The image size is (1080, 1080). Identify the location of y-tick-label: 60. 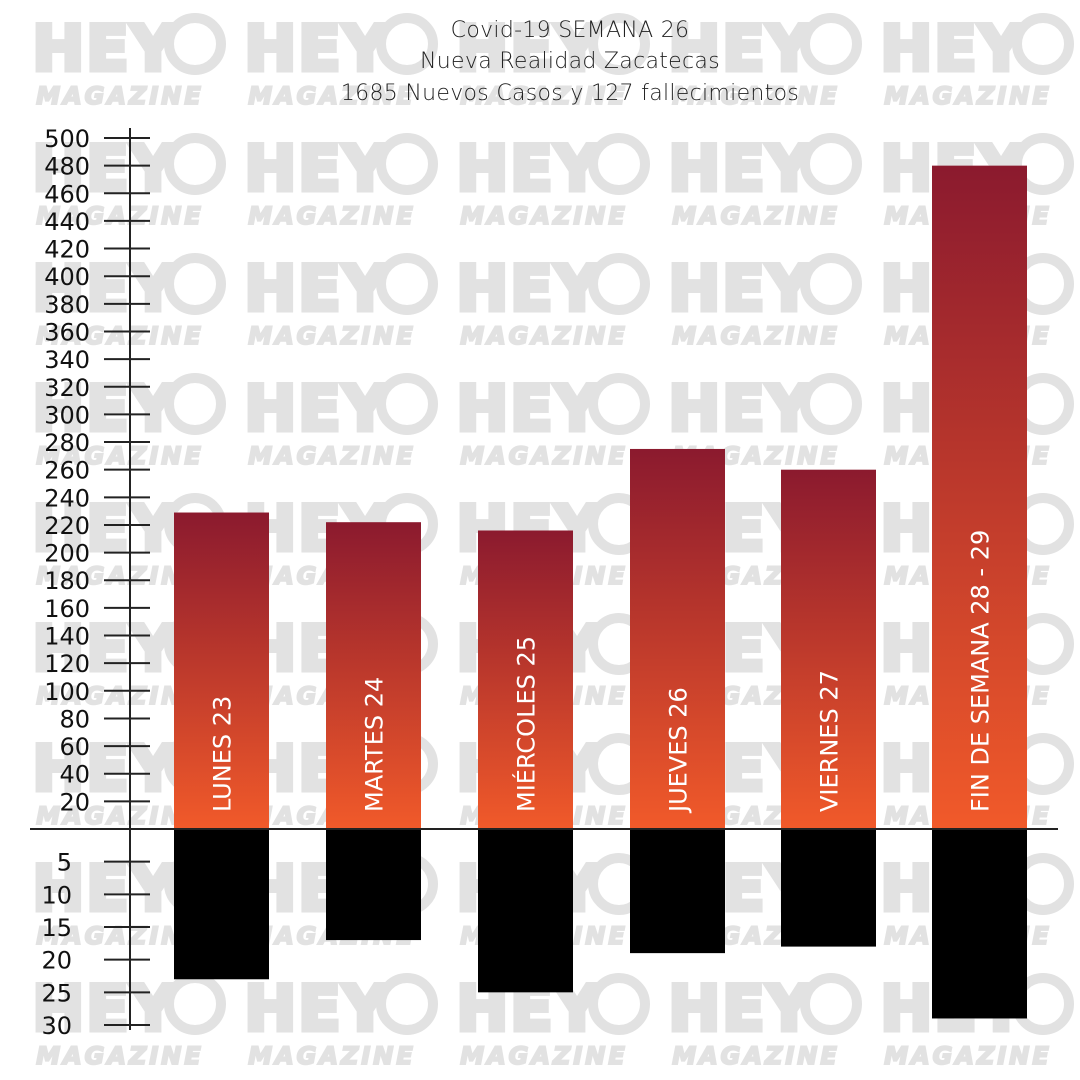
(74, 747).